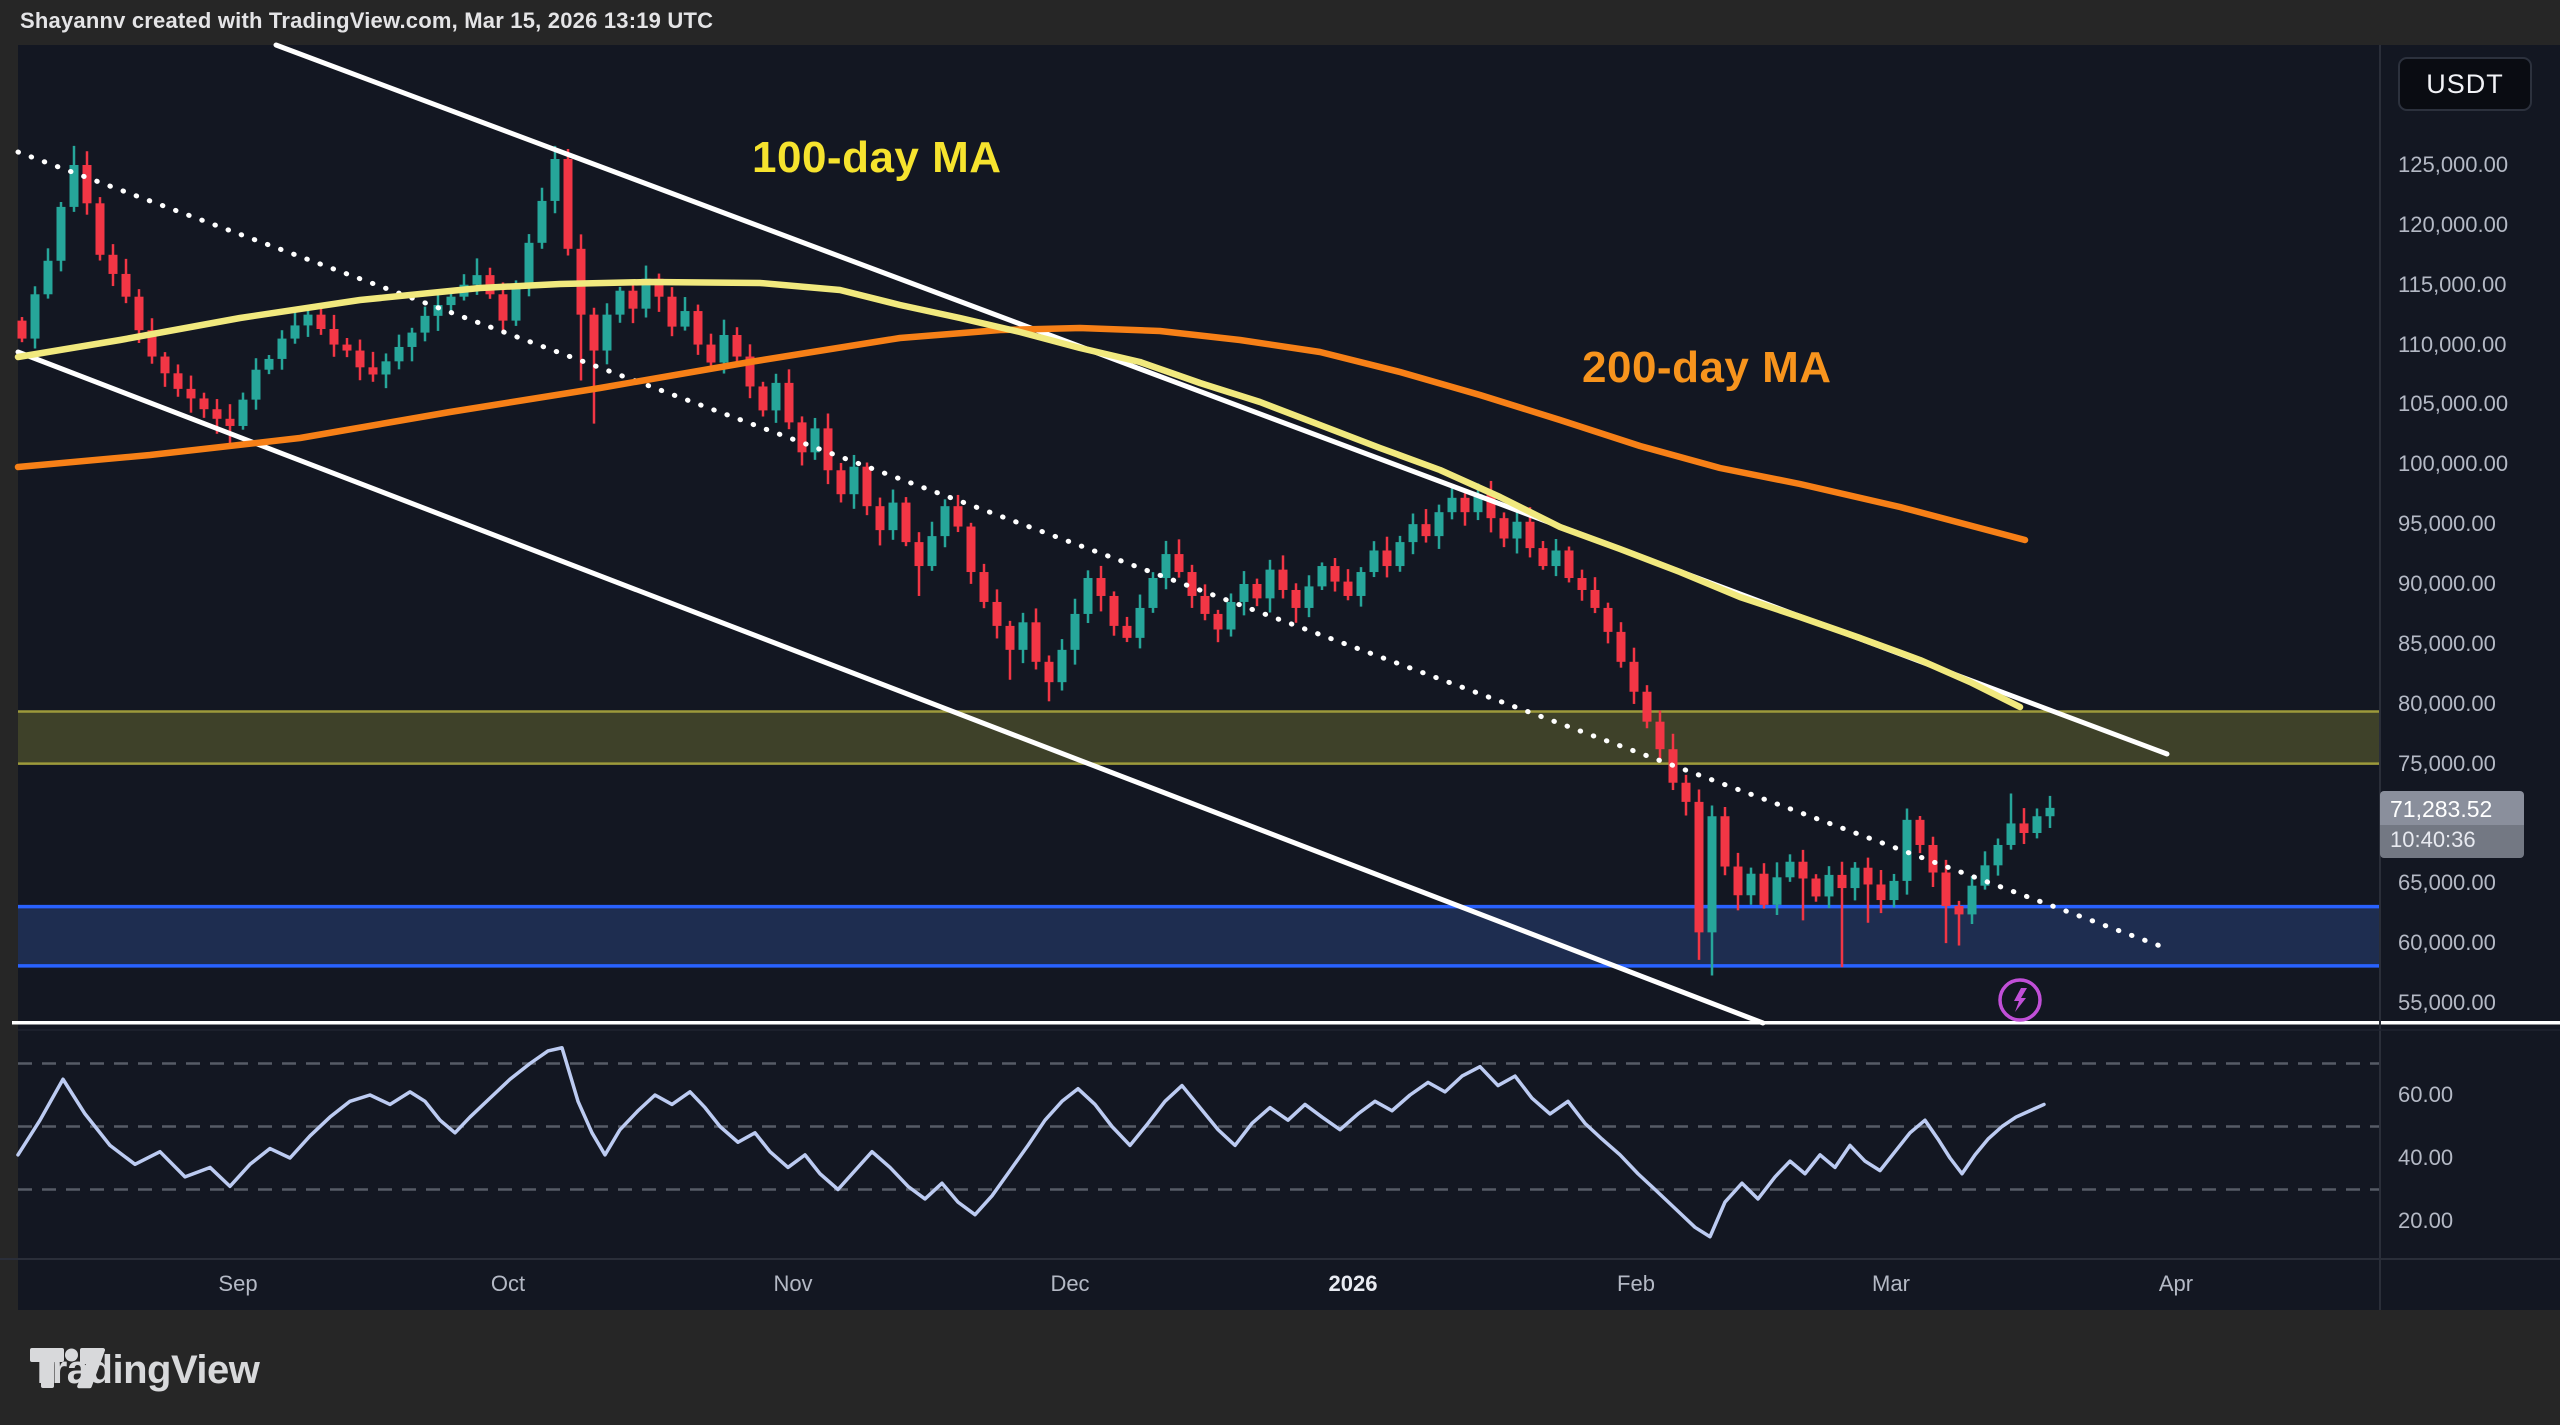 The image size is (2560, 1425). What do you see at coordinates (2447, 643) in the screenshot?
I see `price-tick-85k: 85,000.00` at bounding box center [2447, 643].